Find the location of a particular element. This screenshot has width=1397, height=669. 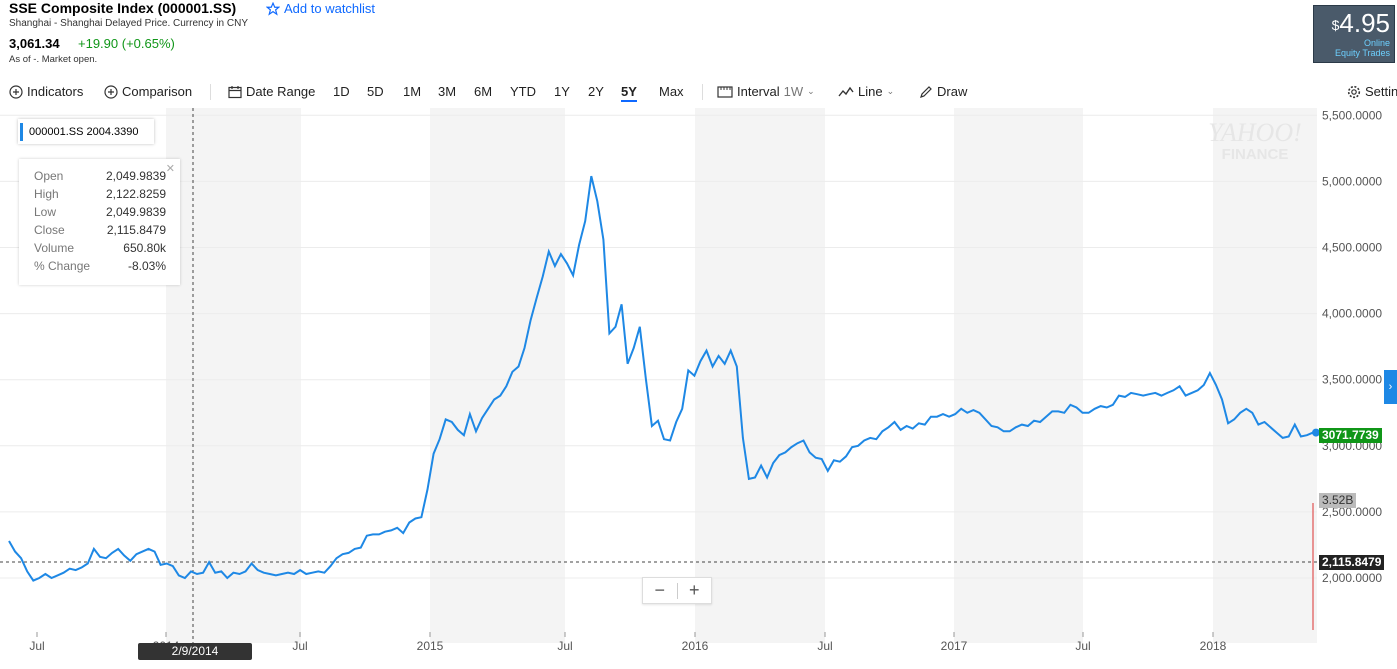

y-tick-label: 4,000.0000 is located at coordinates (1352, 314).